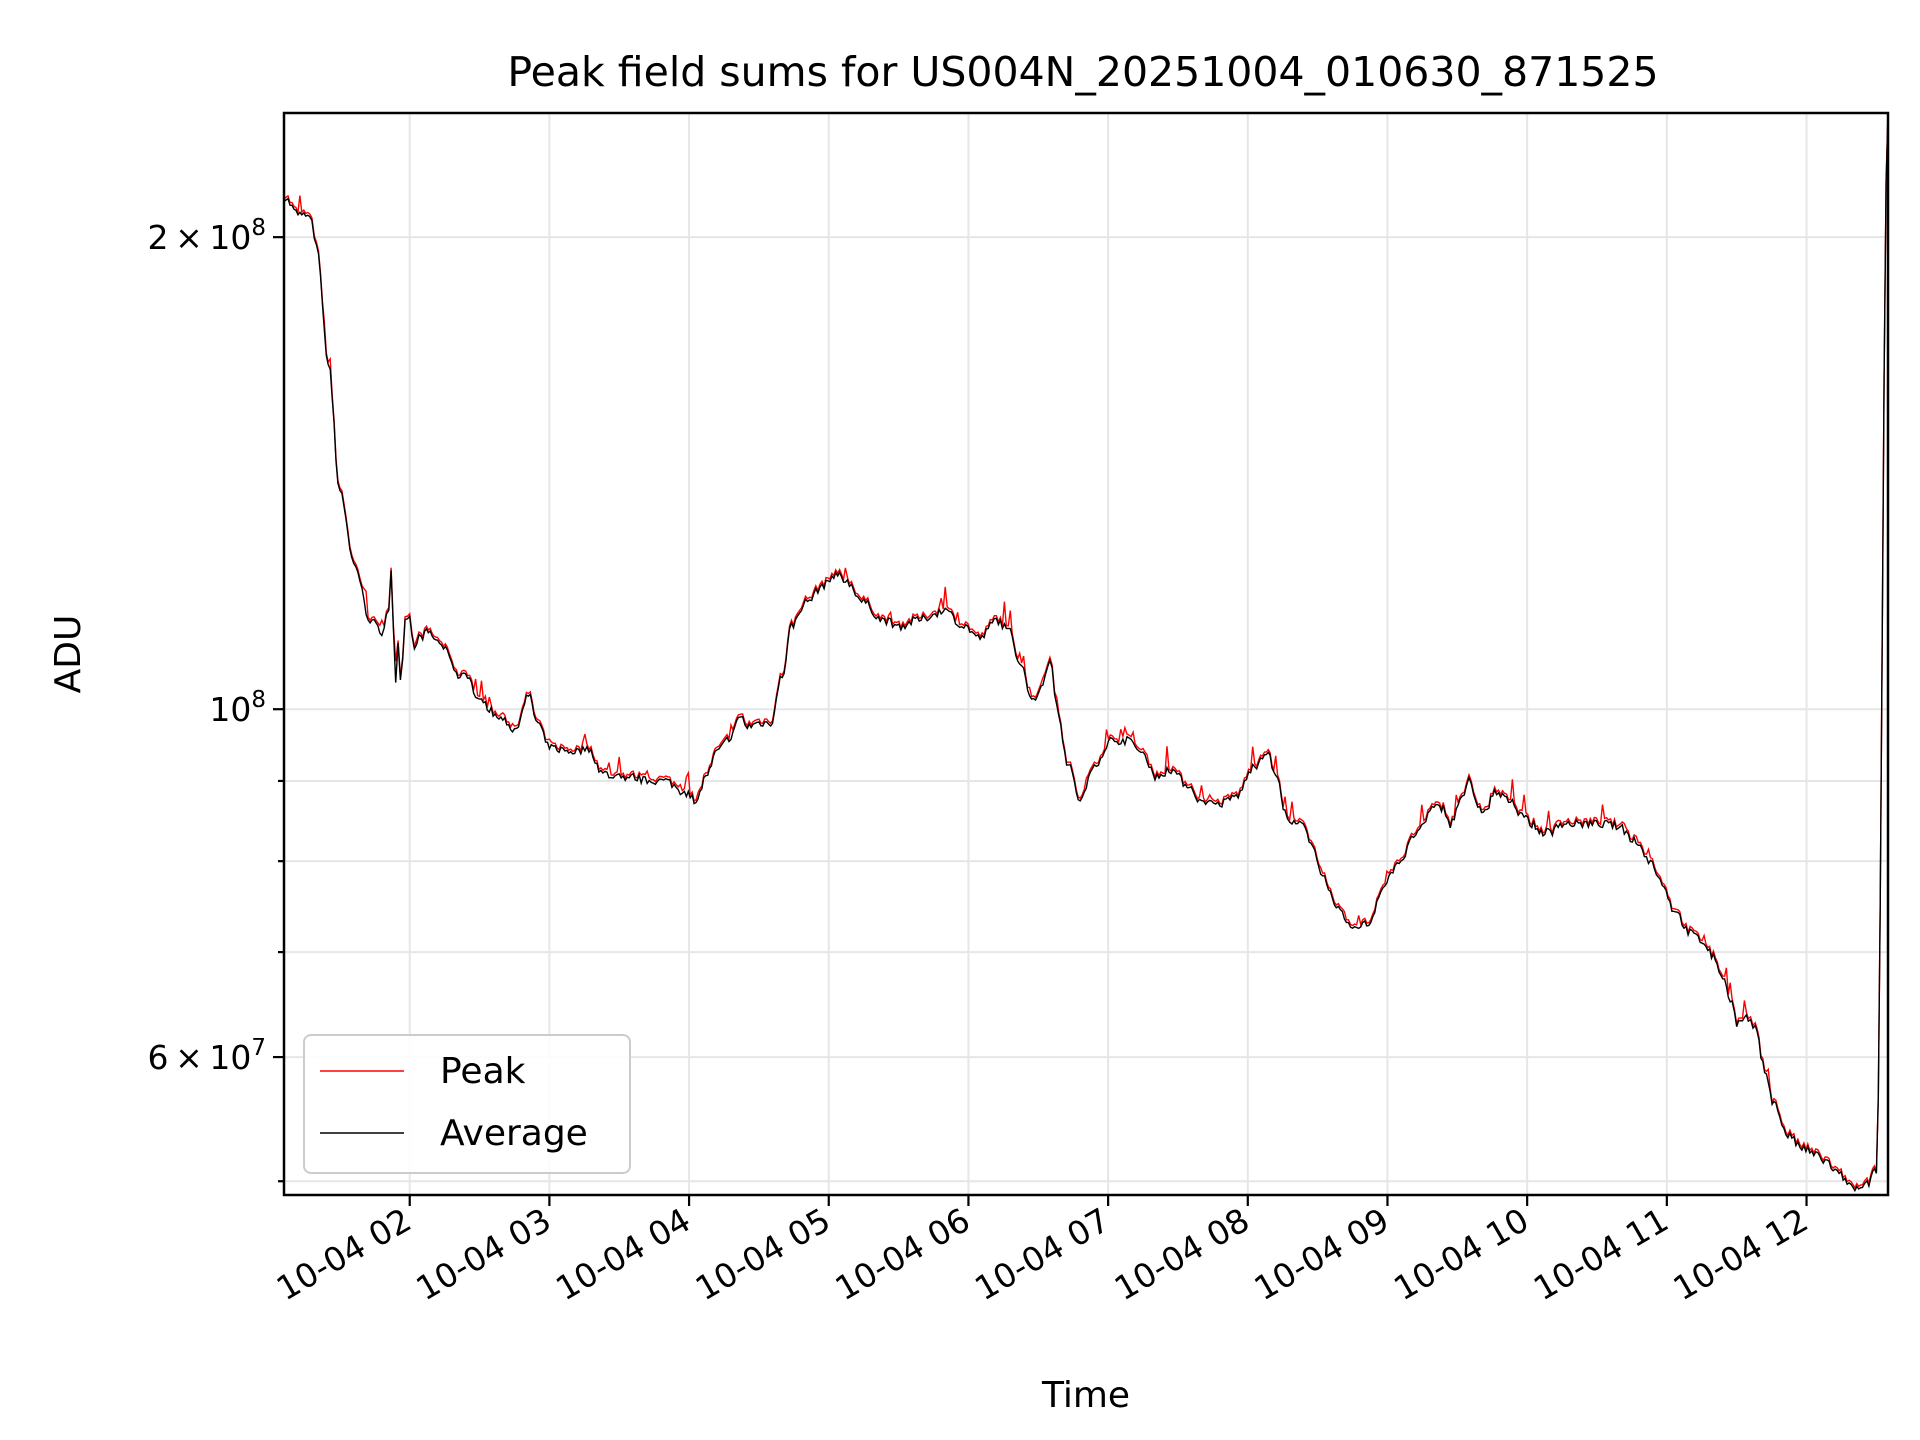 The height and width of the screenshot is (1440, 1920). What do you see at coordinates (623, 1254) in the screenshot?
I see `x-tick-label: 10-04 04` at bounding box center [623, 1254].